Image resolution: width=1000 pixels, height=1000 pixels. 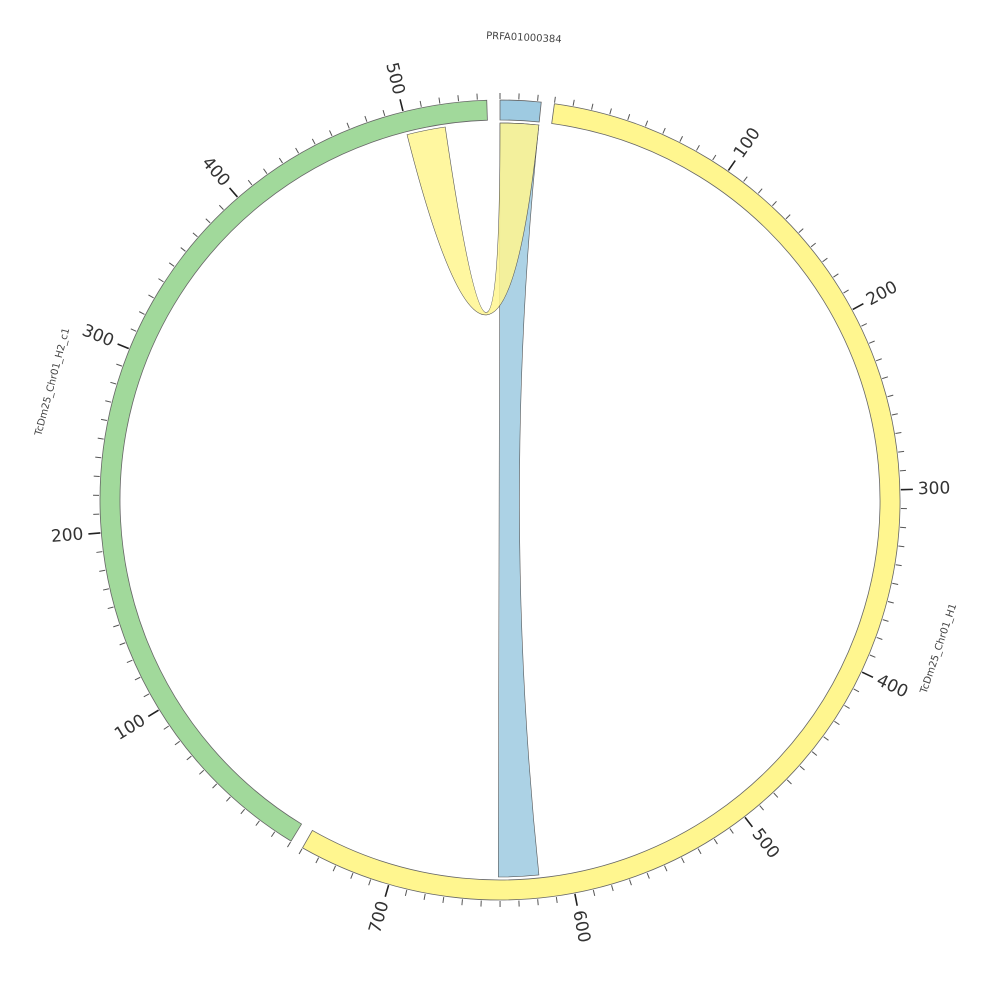 What do you see at coordinates (938, 649) in the screenshot?
I see `segment-label: TcDm25_Chr01_H1` at bounding box center [938, 649].